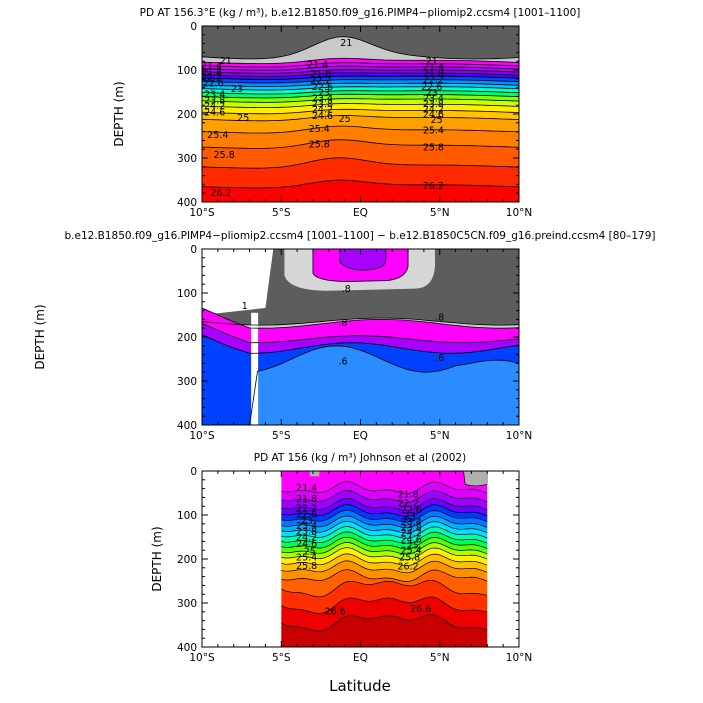 This screenshot has width=703, height=703. What do you see at coordinates (187, 648) in the screenshot?
I see `y-tick-label: 400` at bounding box center [187, 648].